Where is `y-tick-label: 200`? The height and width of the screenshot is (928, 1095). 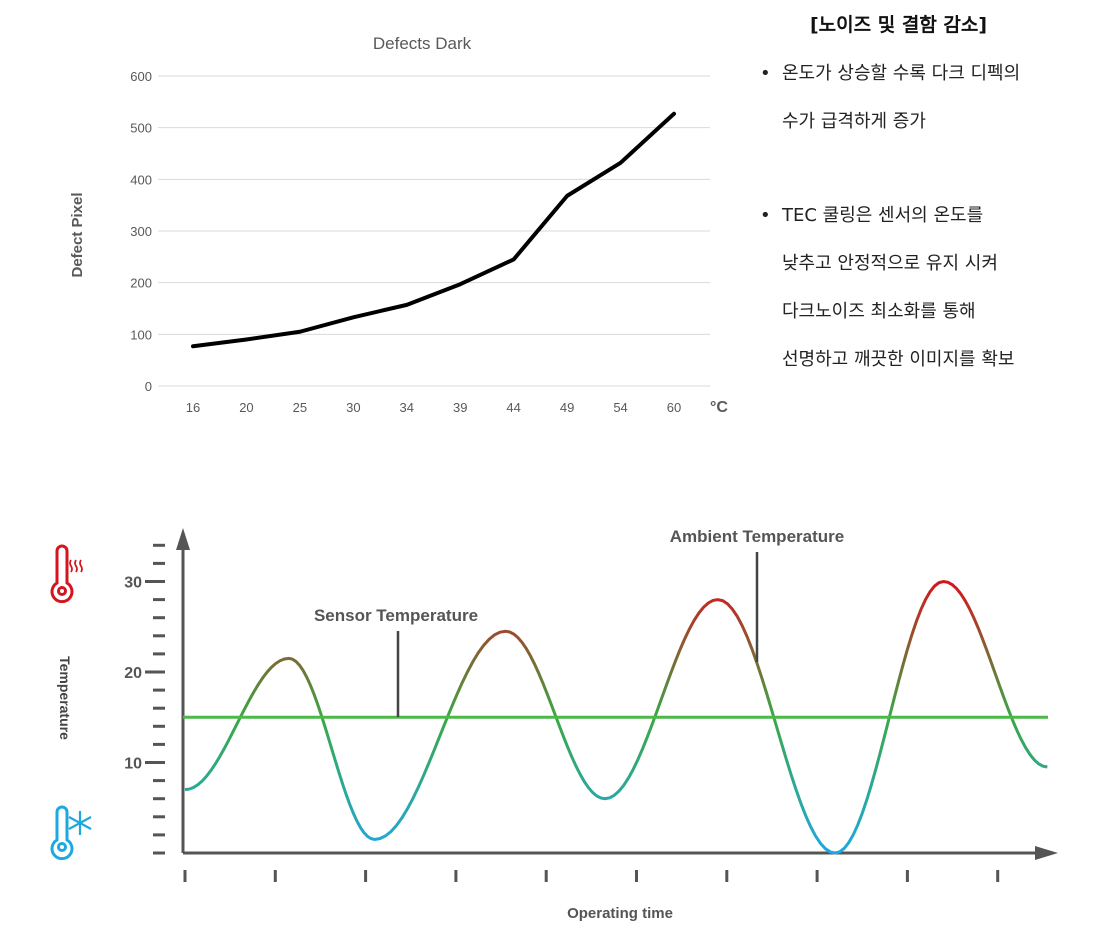 y-tick-label: 200 is located at coordinates (141, 283).